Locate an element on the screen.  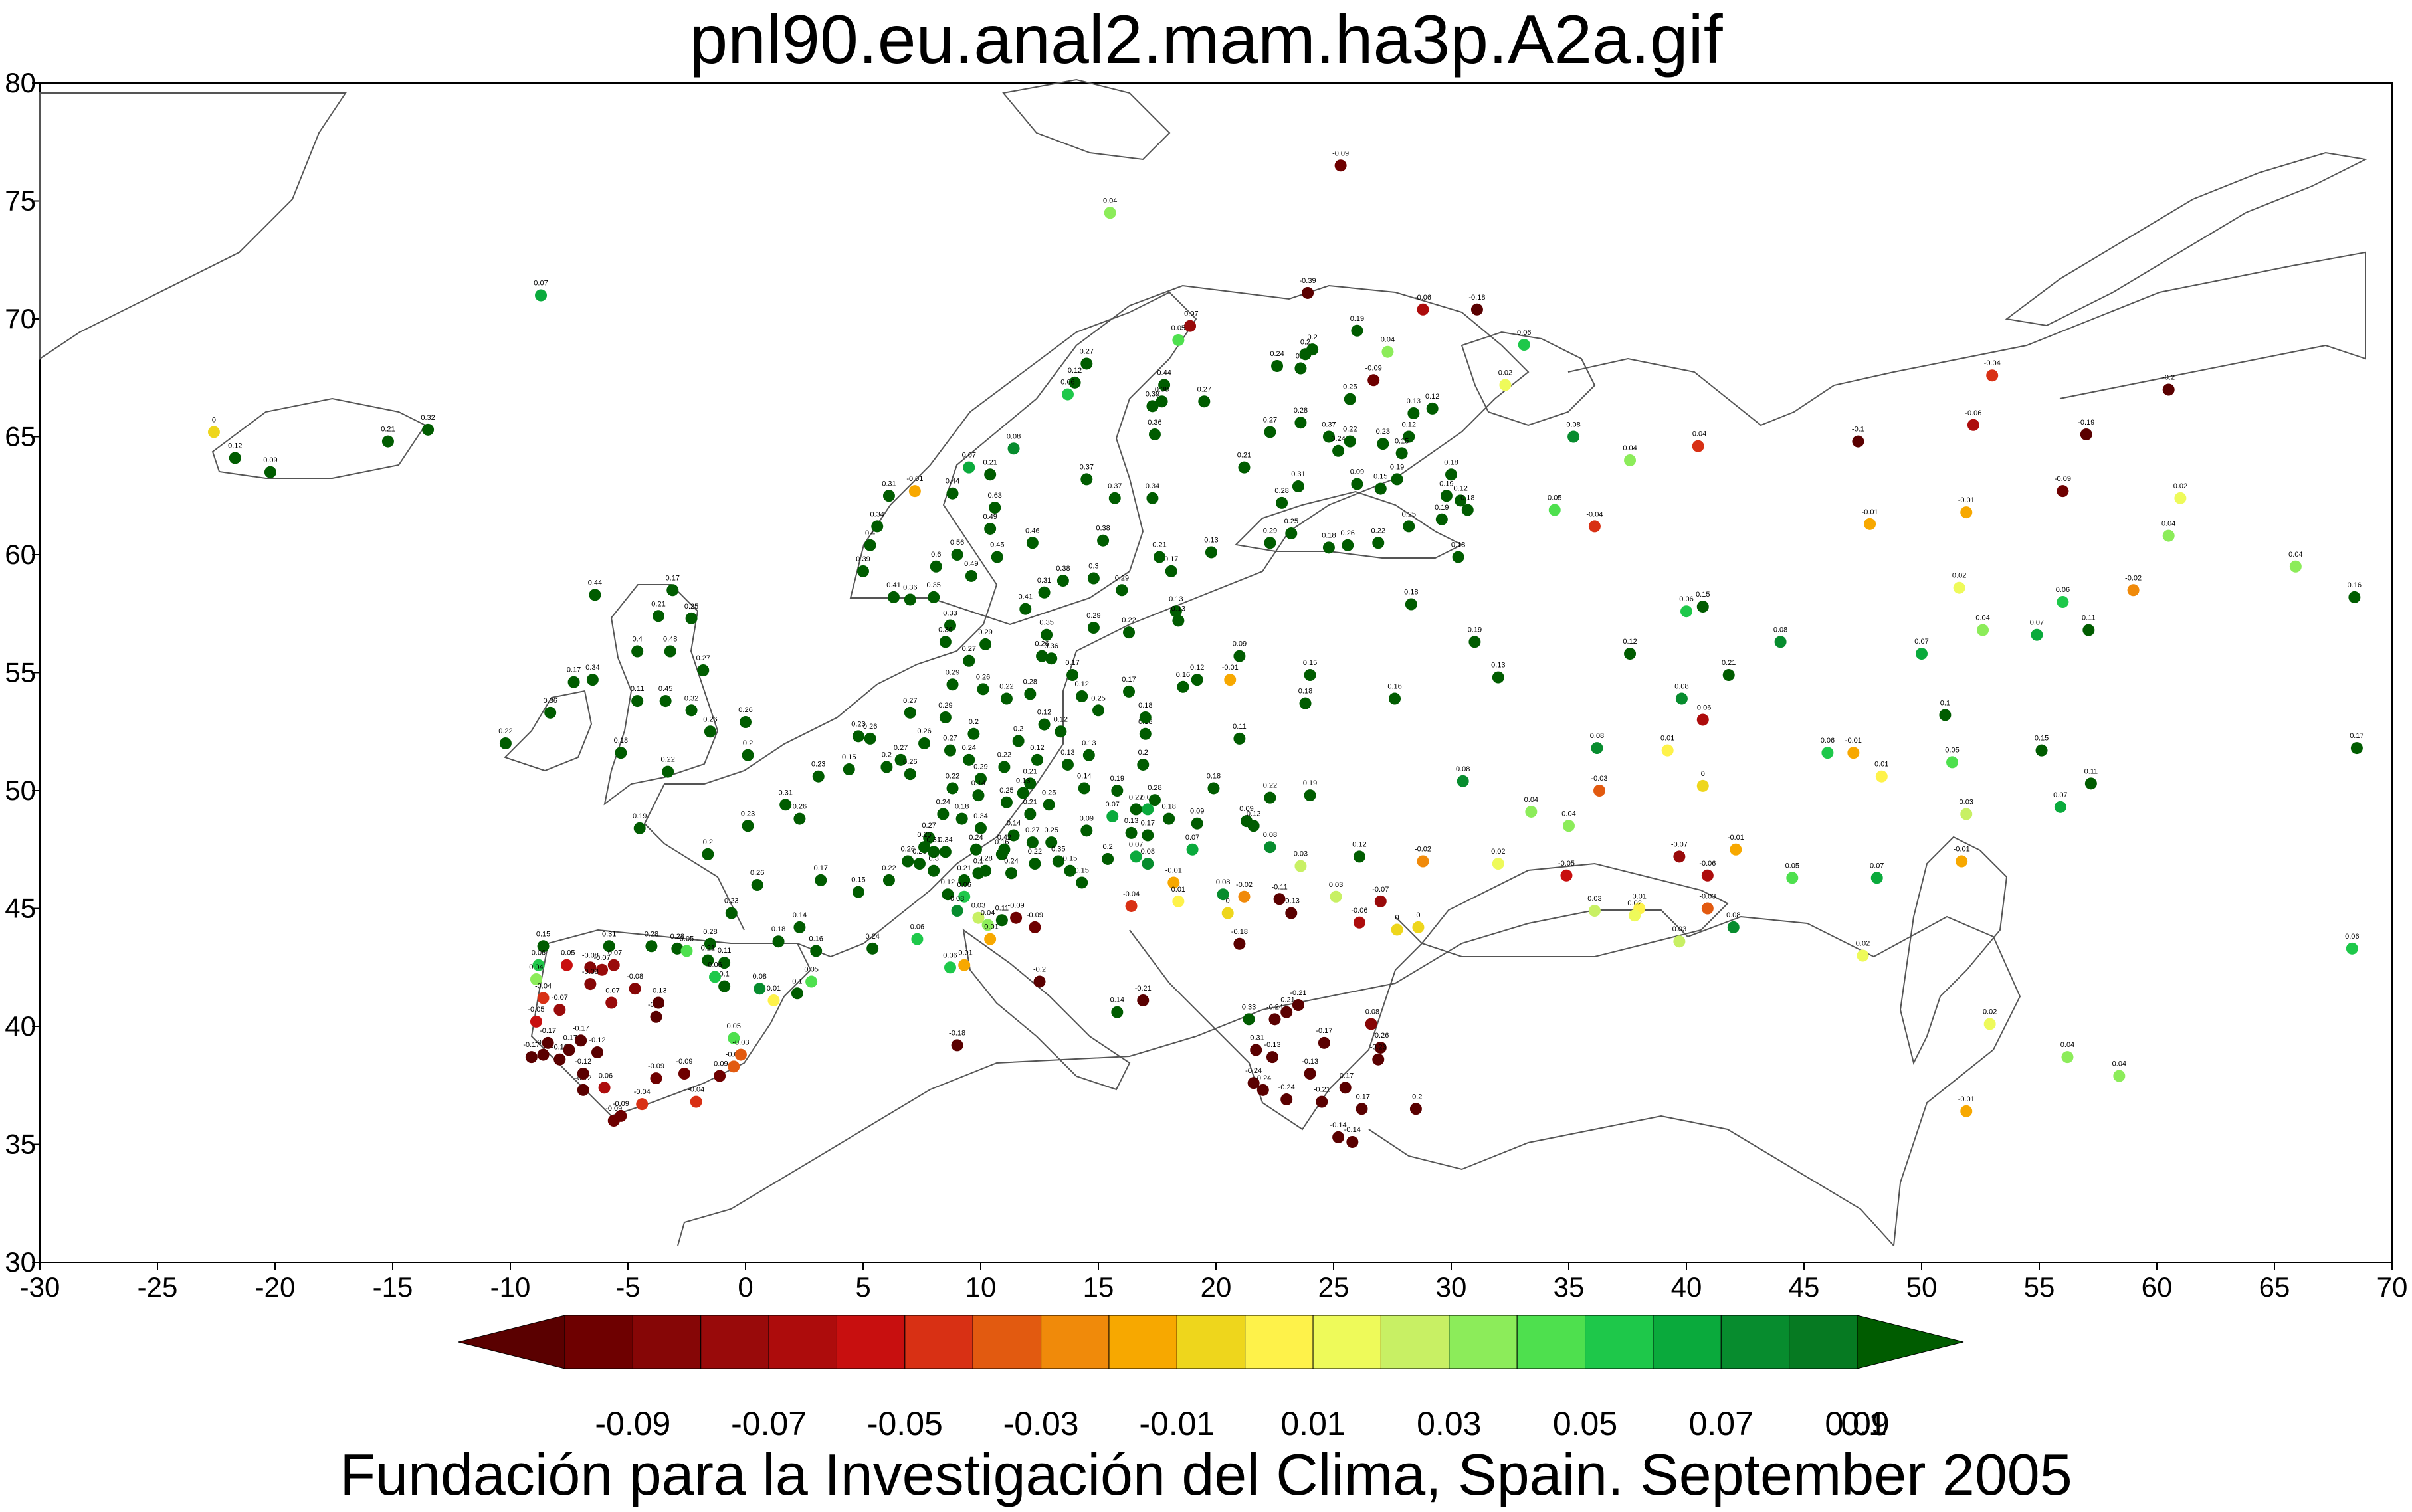
station-value-label: 0.4 is located at coordinates (638, 640).